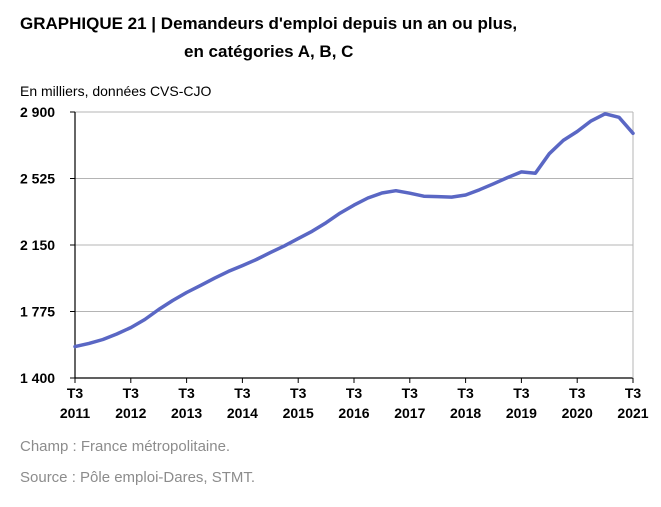 This screenshot has height=507, width=661. Describe the element at coordinates (521, 413) in the screenshot. I see `x-tick-year: 2019` at that location.